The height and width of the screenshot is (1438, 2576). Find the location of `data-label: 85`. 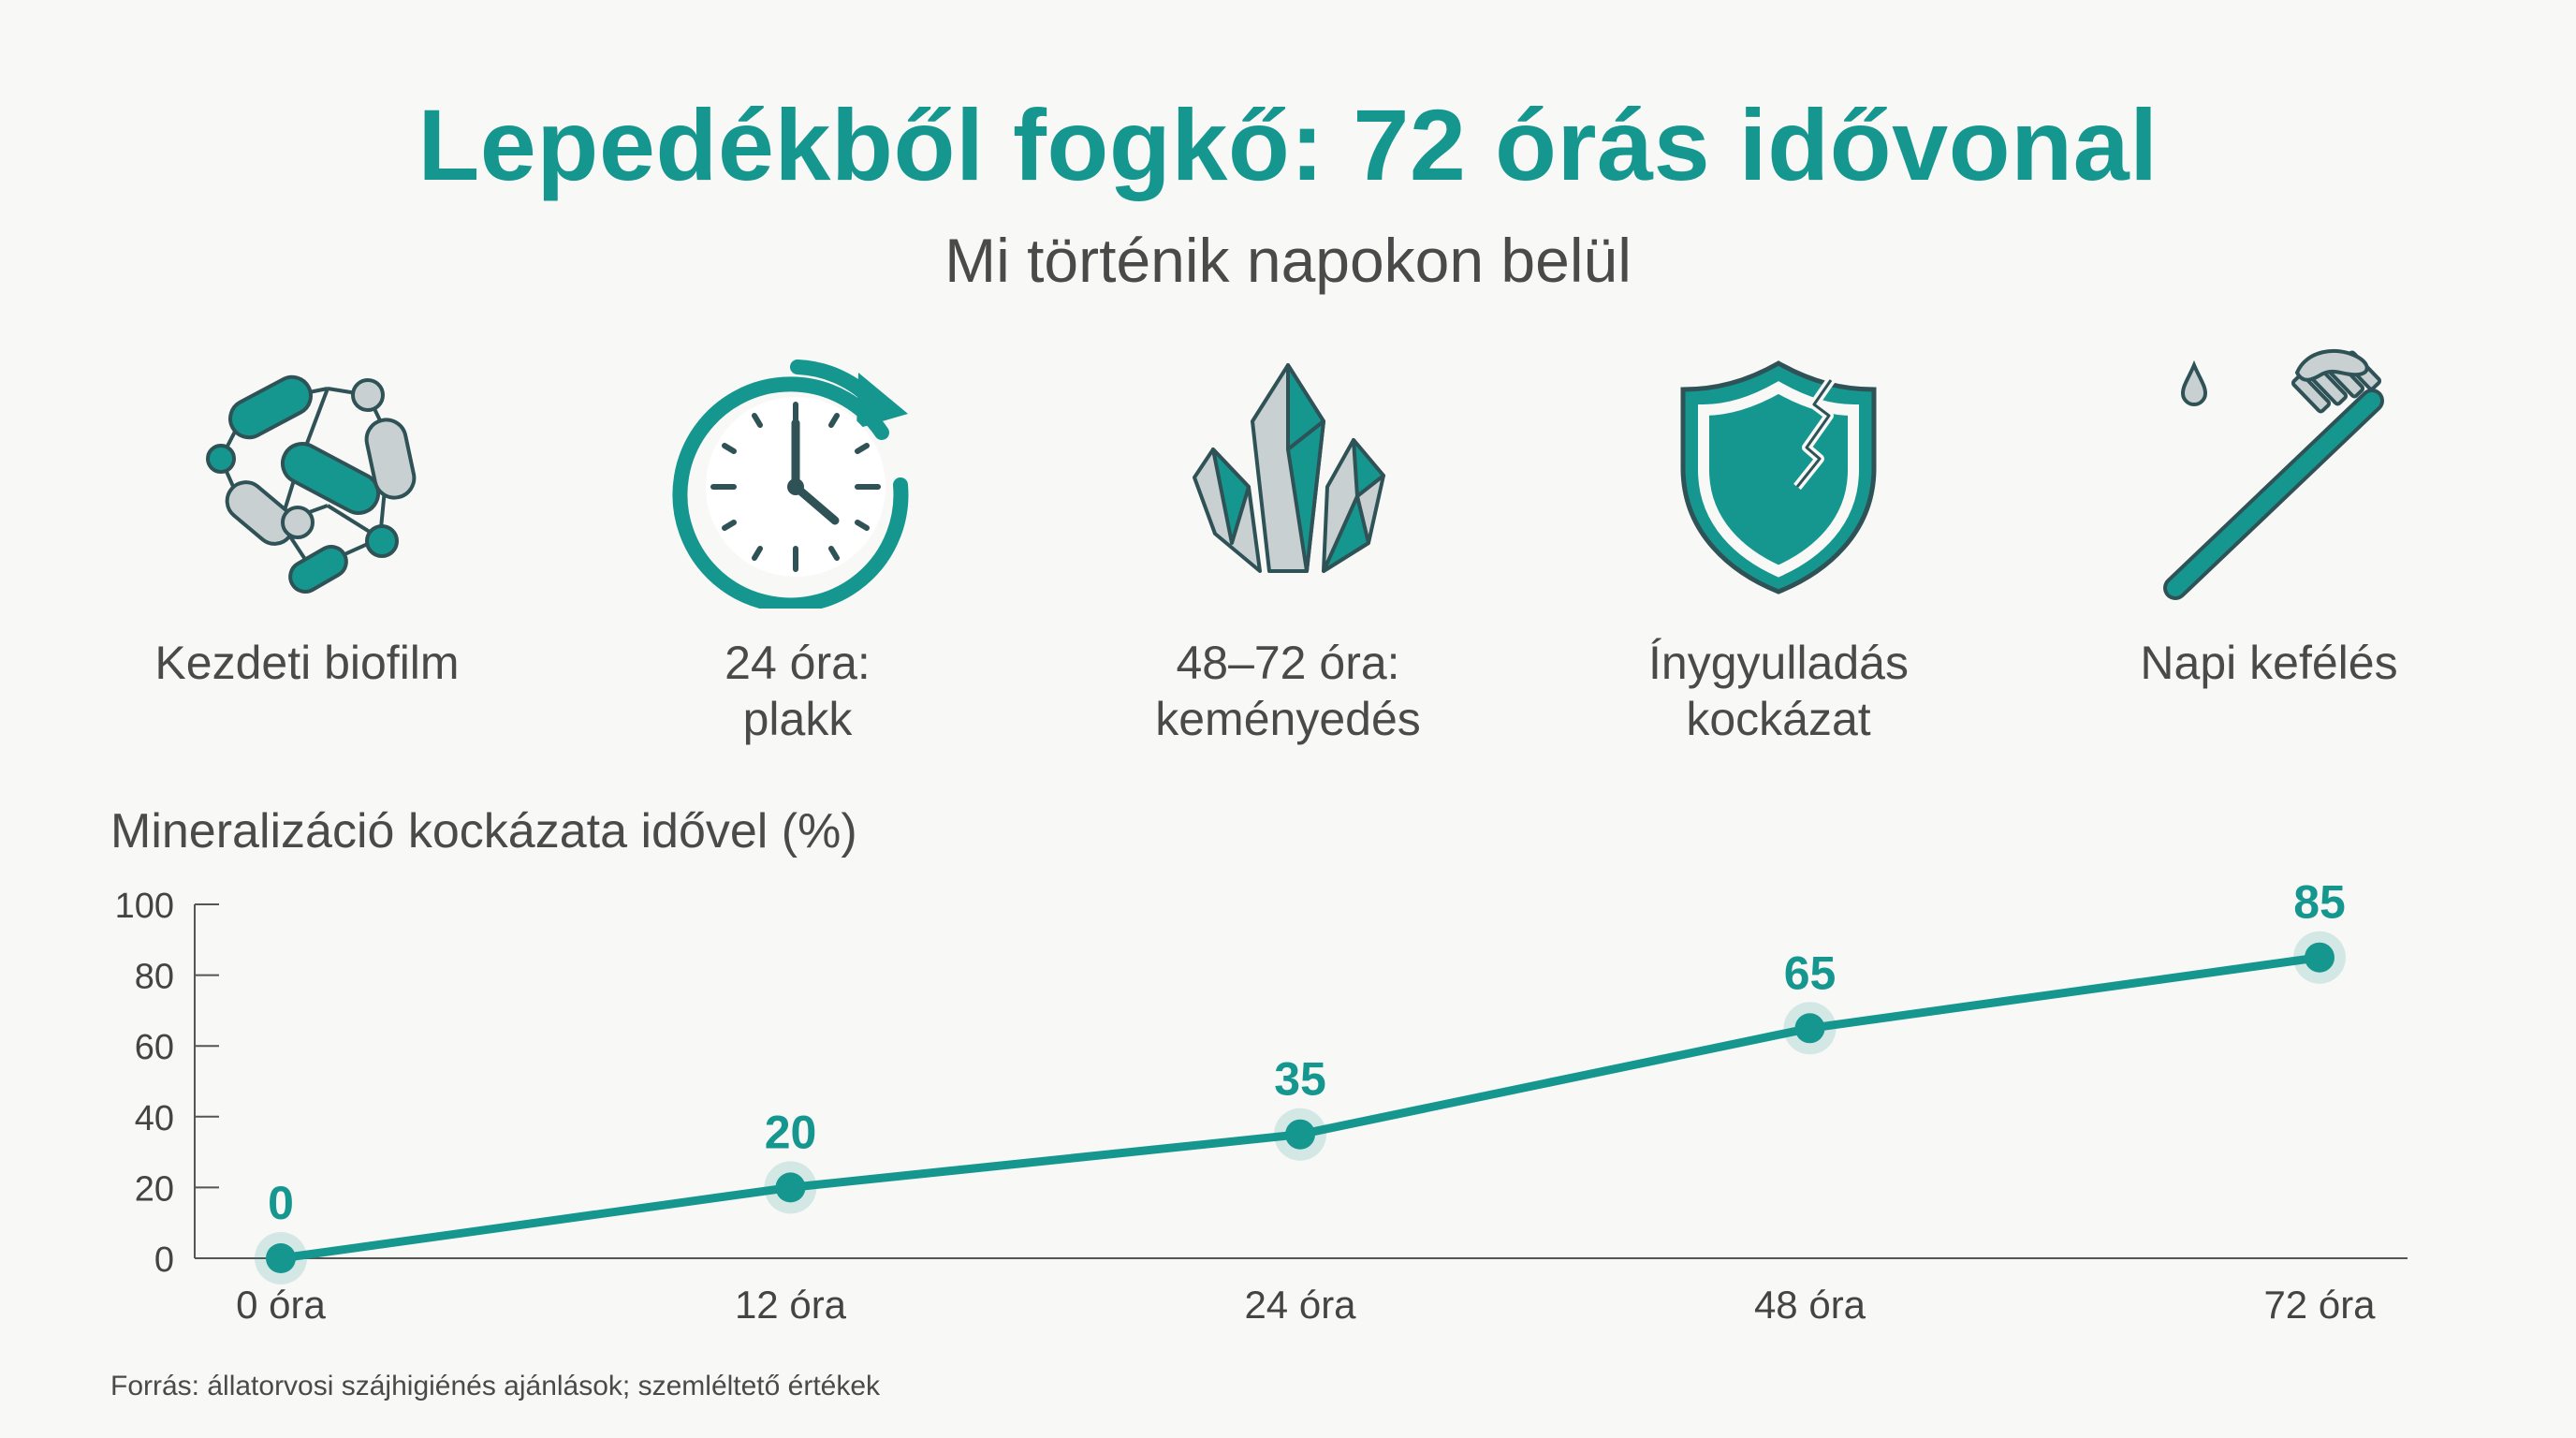

data-label: 85 is located at coordinates (2319, 902).